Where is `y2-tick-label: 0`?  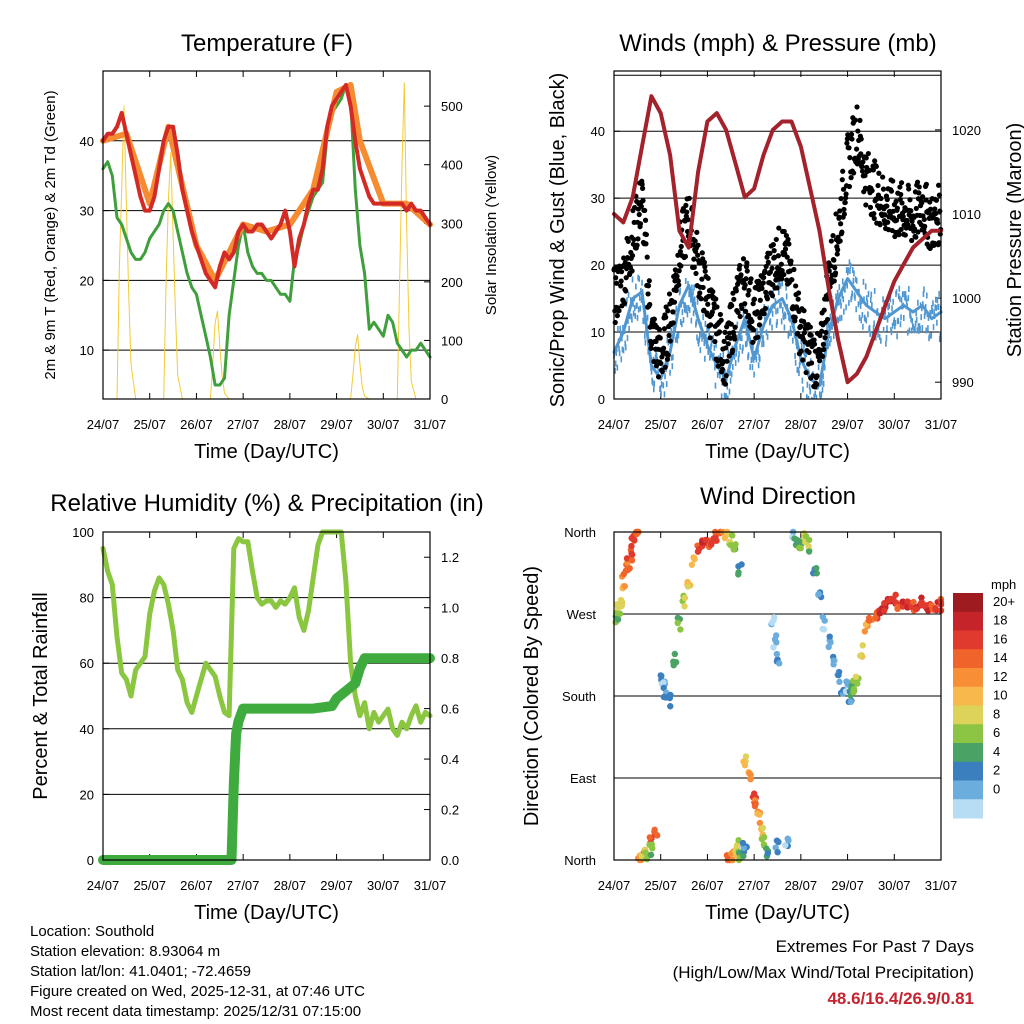 y2-tick-label: 0 is located at coordinates (444, 399).